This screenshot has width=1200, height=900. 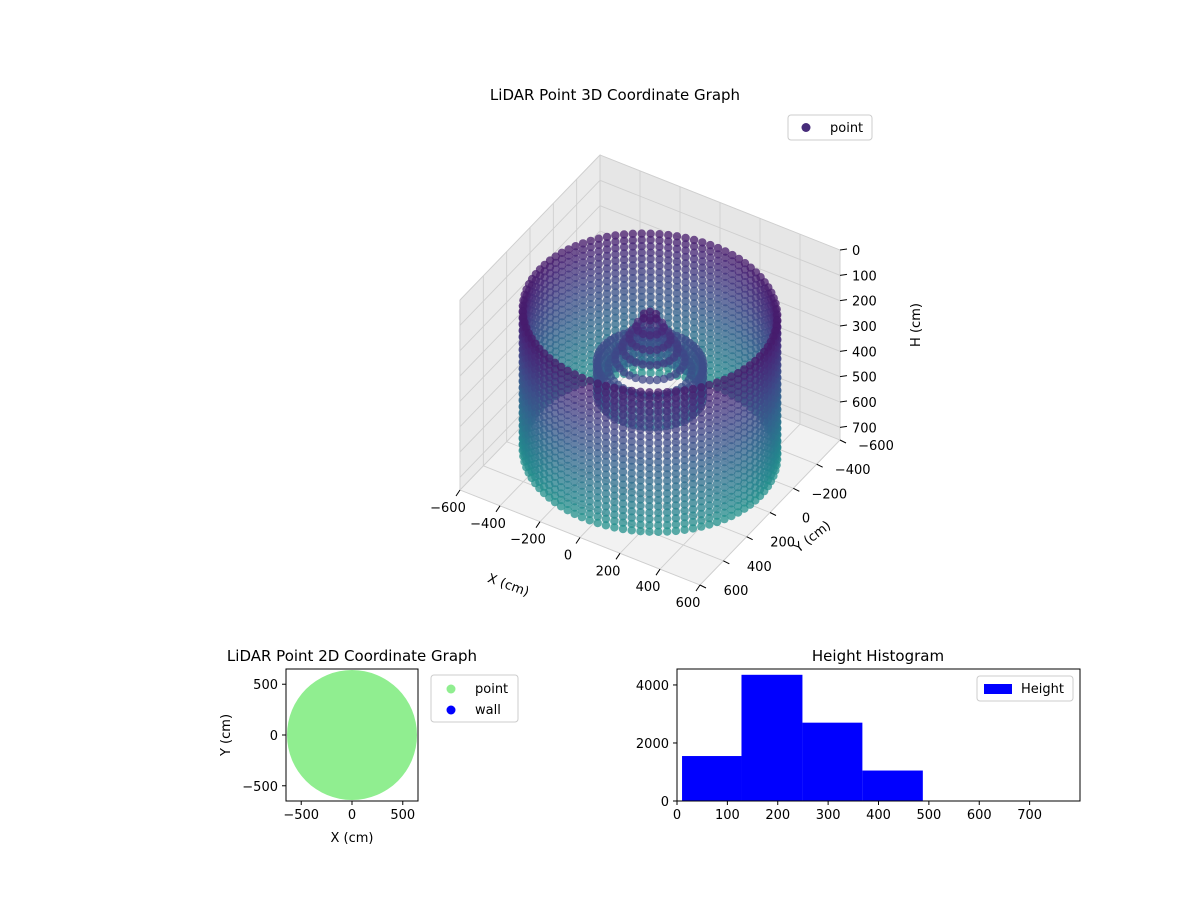 I want to click on histogram-bar, so click(x=712, y=778).